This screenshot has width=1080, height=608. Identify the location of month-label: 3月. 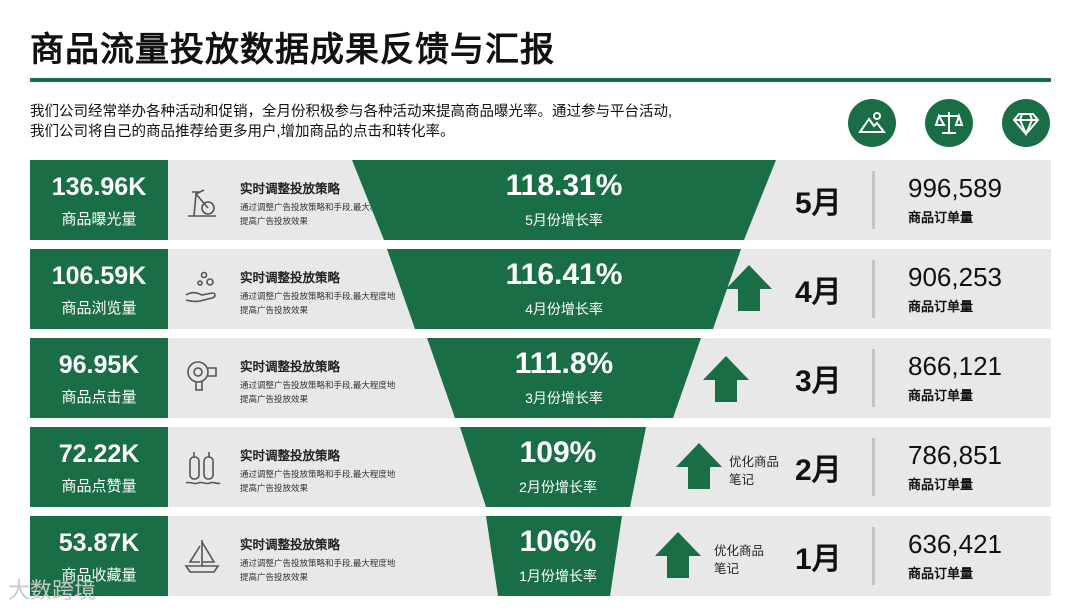
(818, 381).